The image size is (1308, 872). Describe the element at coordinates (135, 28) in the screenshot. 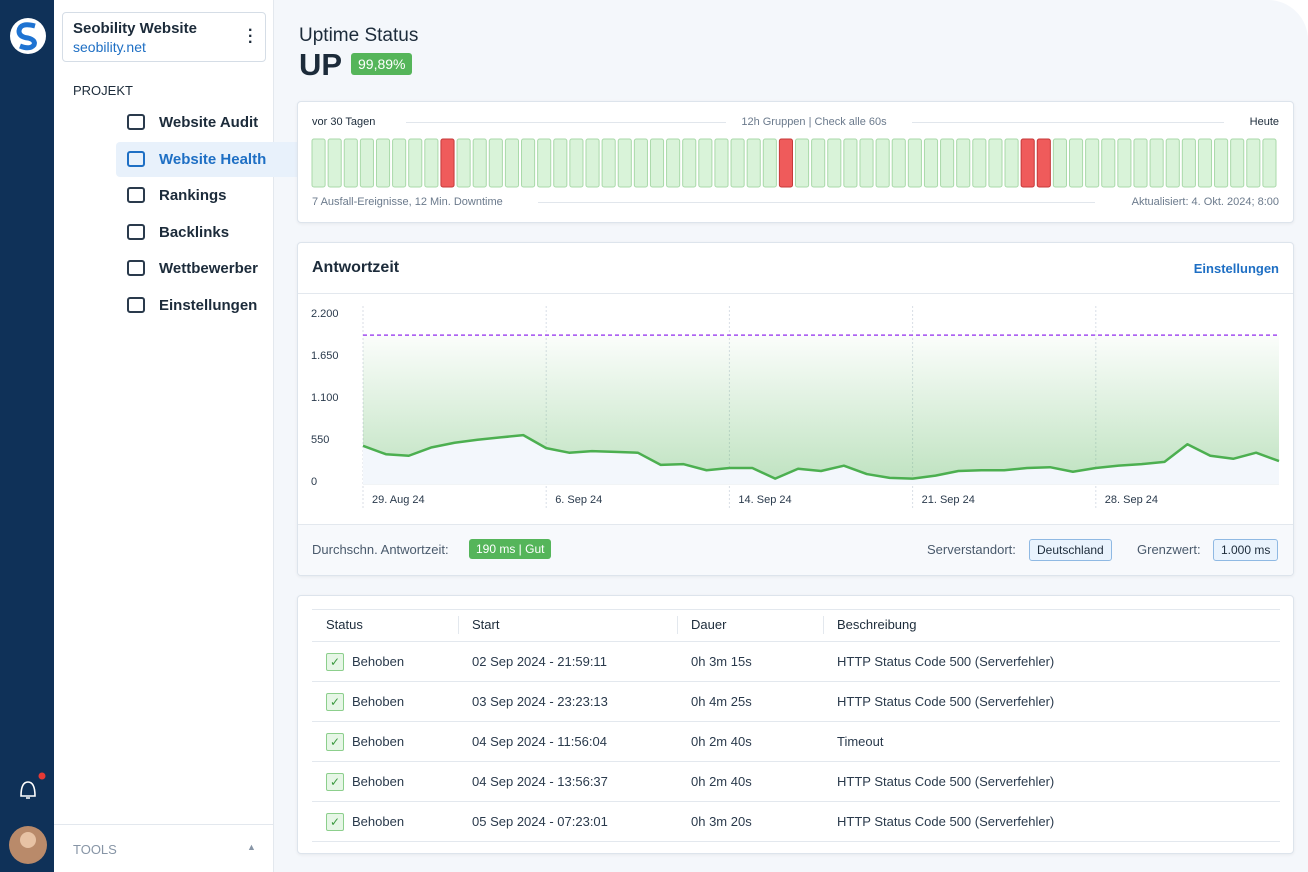

I see `project-name: Seobility Website` at that location.